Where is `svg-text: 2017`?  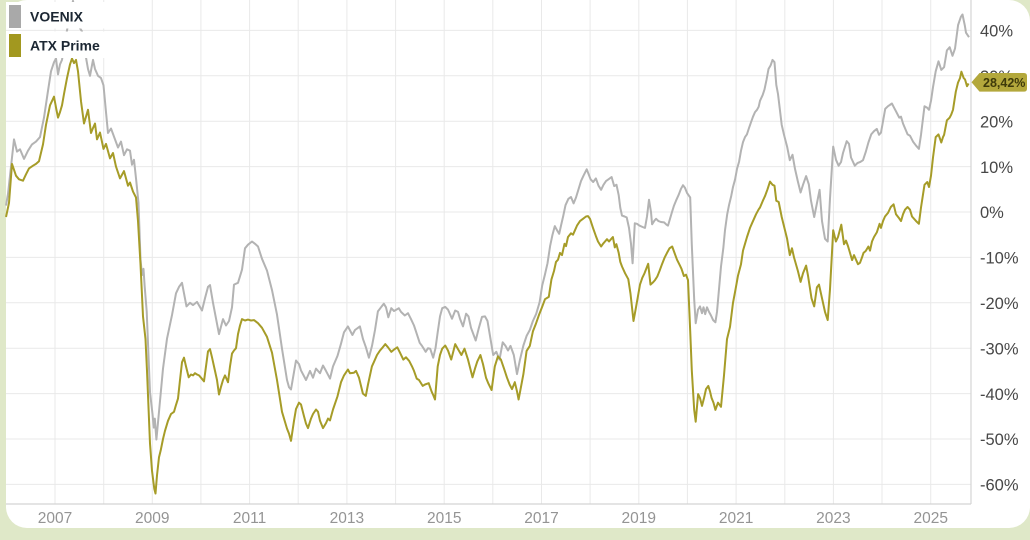 svg-text: 2017 is located at coordinates (541, 518).